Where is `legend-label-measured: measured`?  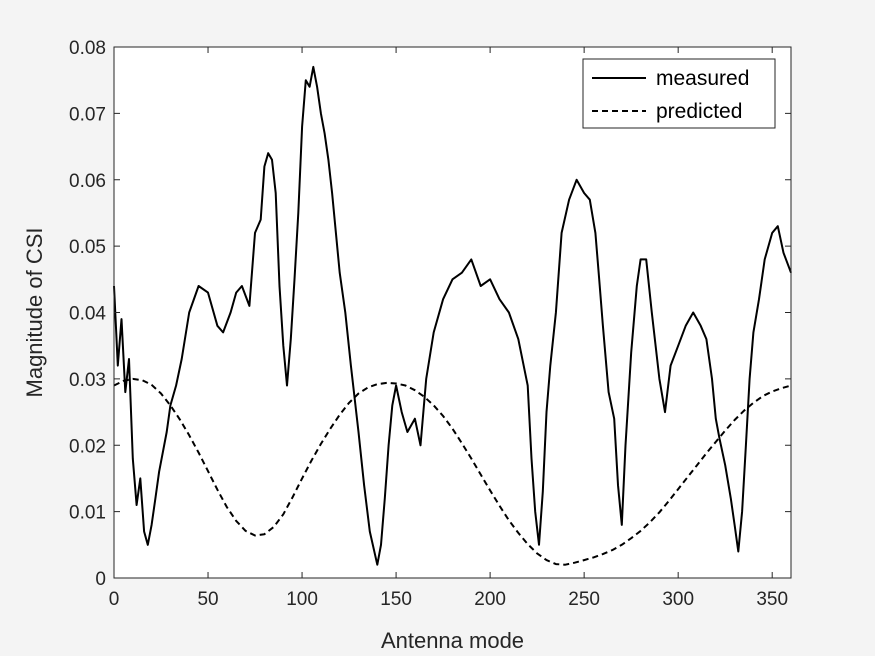
legend-label-measured: measured is located at coordinates (702, 78).